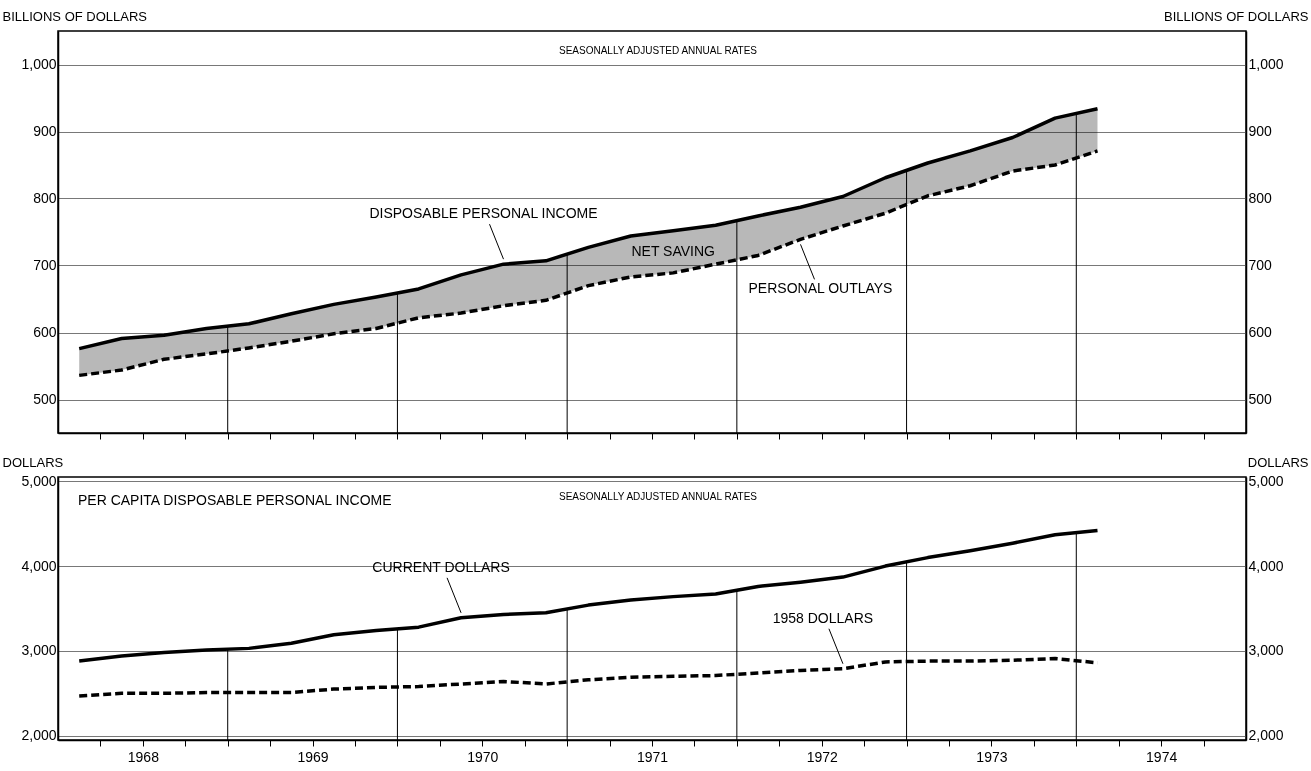 The image size is (1311, 771). Describe the element at coordinates (1266, 735) in the screenshot. I see `y2-tick-label: 2,000` at that location.